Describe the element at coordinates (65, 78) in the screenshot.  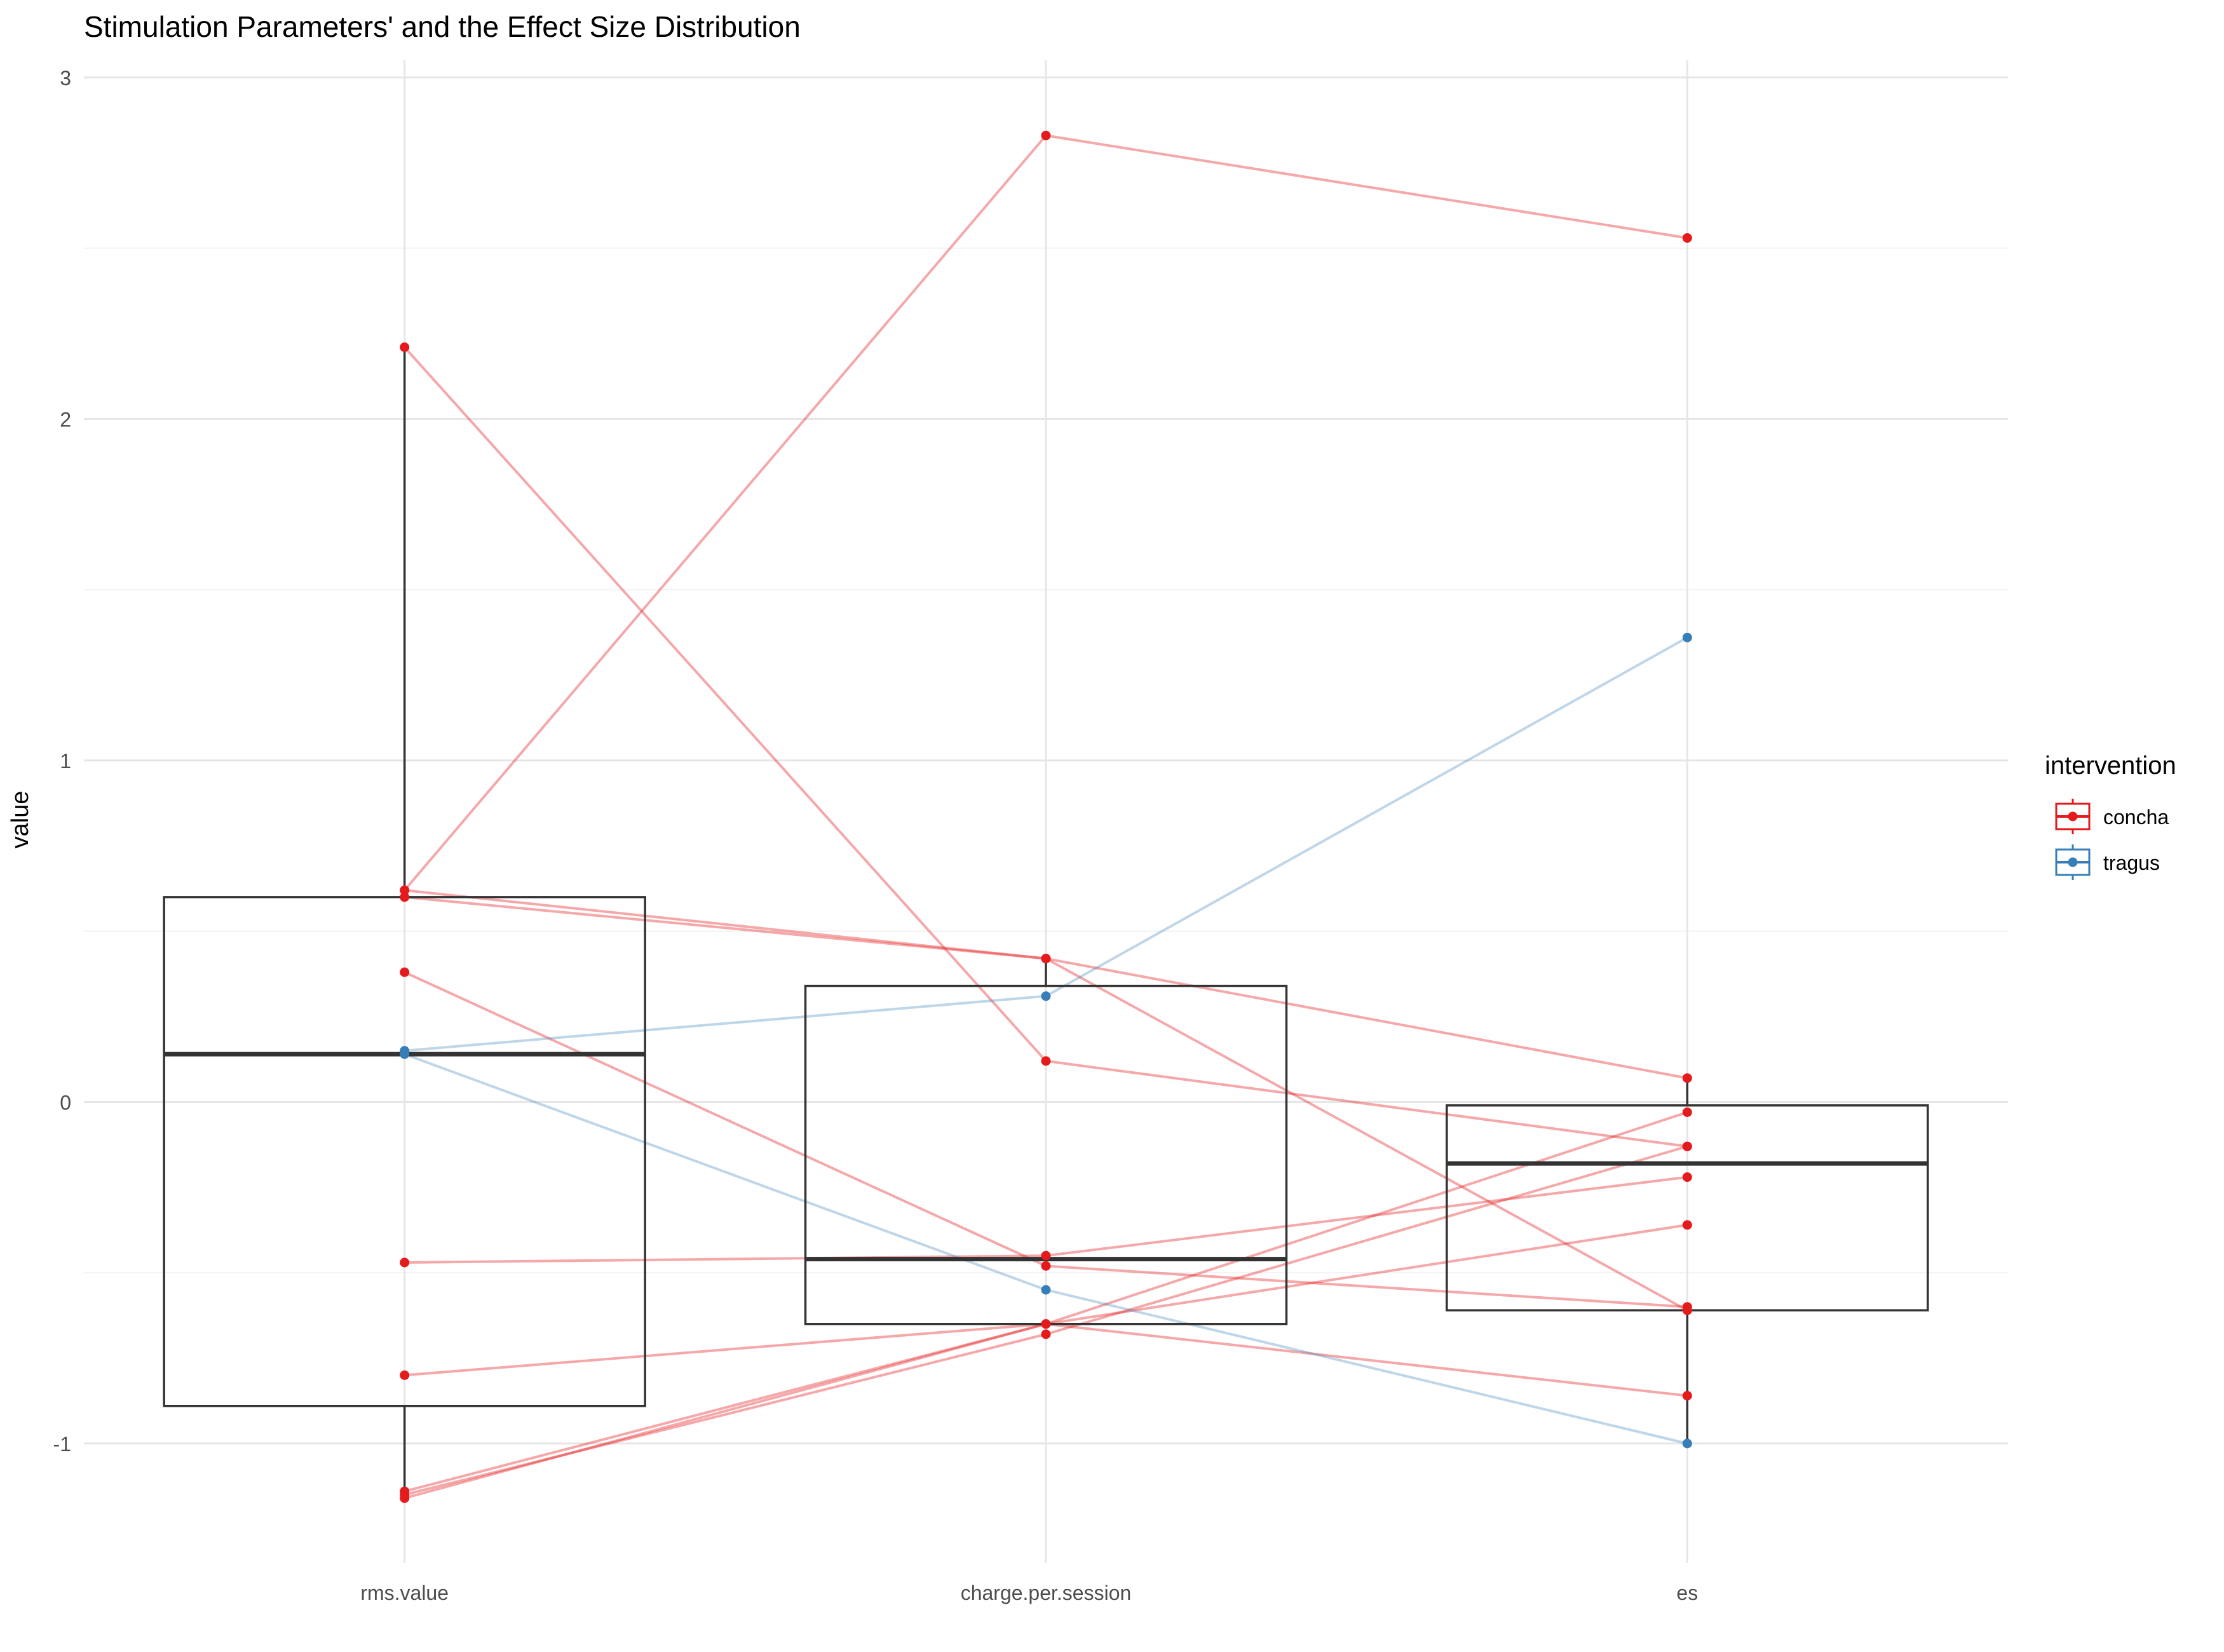
I see `y-tick-label: 3` at that location.